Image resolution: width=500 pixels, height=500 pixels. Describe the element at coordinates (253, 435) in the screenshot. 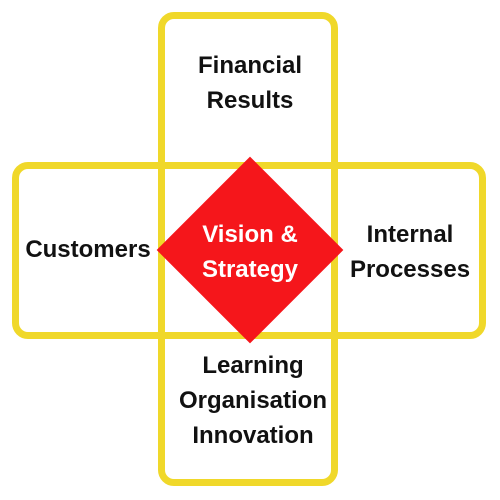

I see `innovation-line: Innovation` at that location.